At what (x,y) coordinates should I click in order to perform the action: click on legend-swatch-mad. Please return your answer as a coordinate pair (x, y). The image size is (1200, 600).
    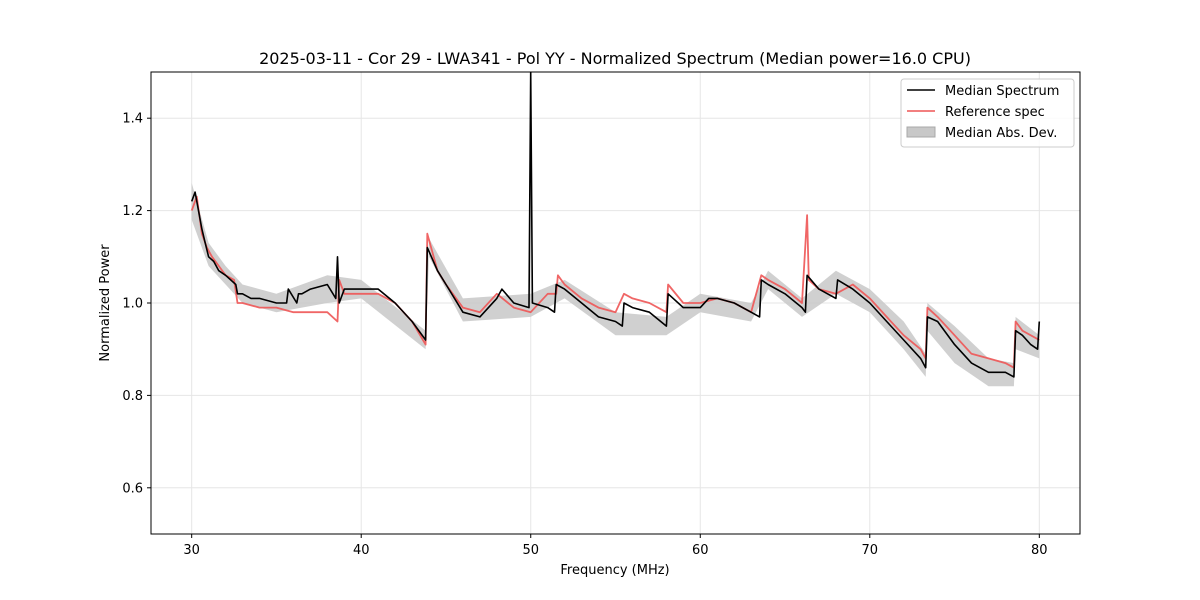
    Looking at the image, I should click on (921, 132).